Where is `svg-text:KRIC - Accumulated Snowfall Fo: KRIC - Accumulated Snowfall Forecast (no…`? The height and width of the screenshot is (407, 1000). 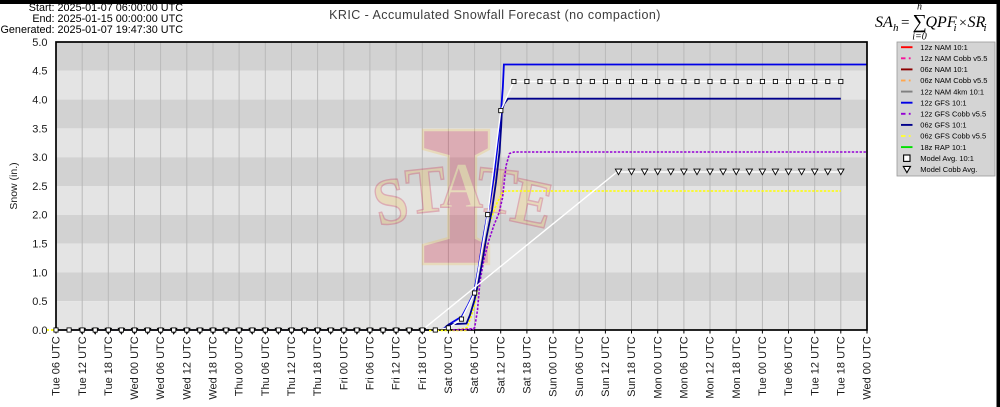
svg-text:KRIC - Accumulated Snowfall Fo: KRIC - Accumulated Snowfall Forecast (no… is located at coordinates (495, 15).